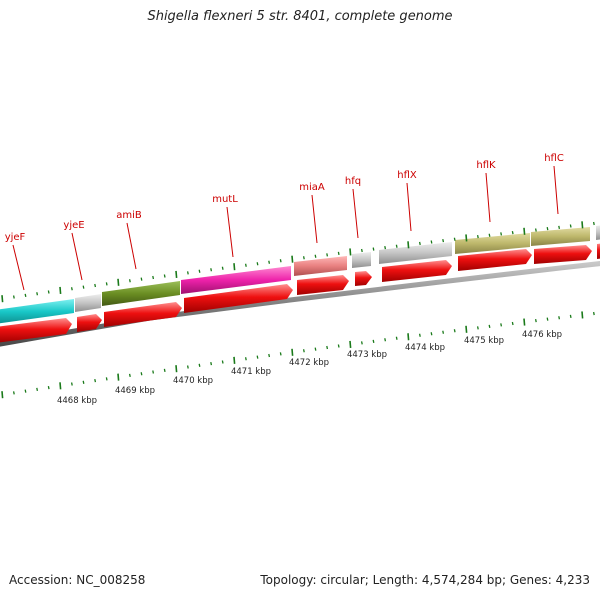  Describe the element at coordinates (225, 199) in the screenshot. I see `gene-label-mutL: mutL` at that location.